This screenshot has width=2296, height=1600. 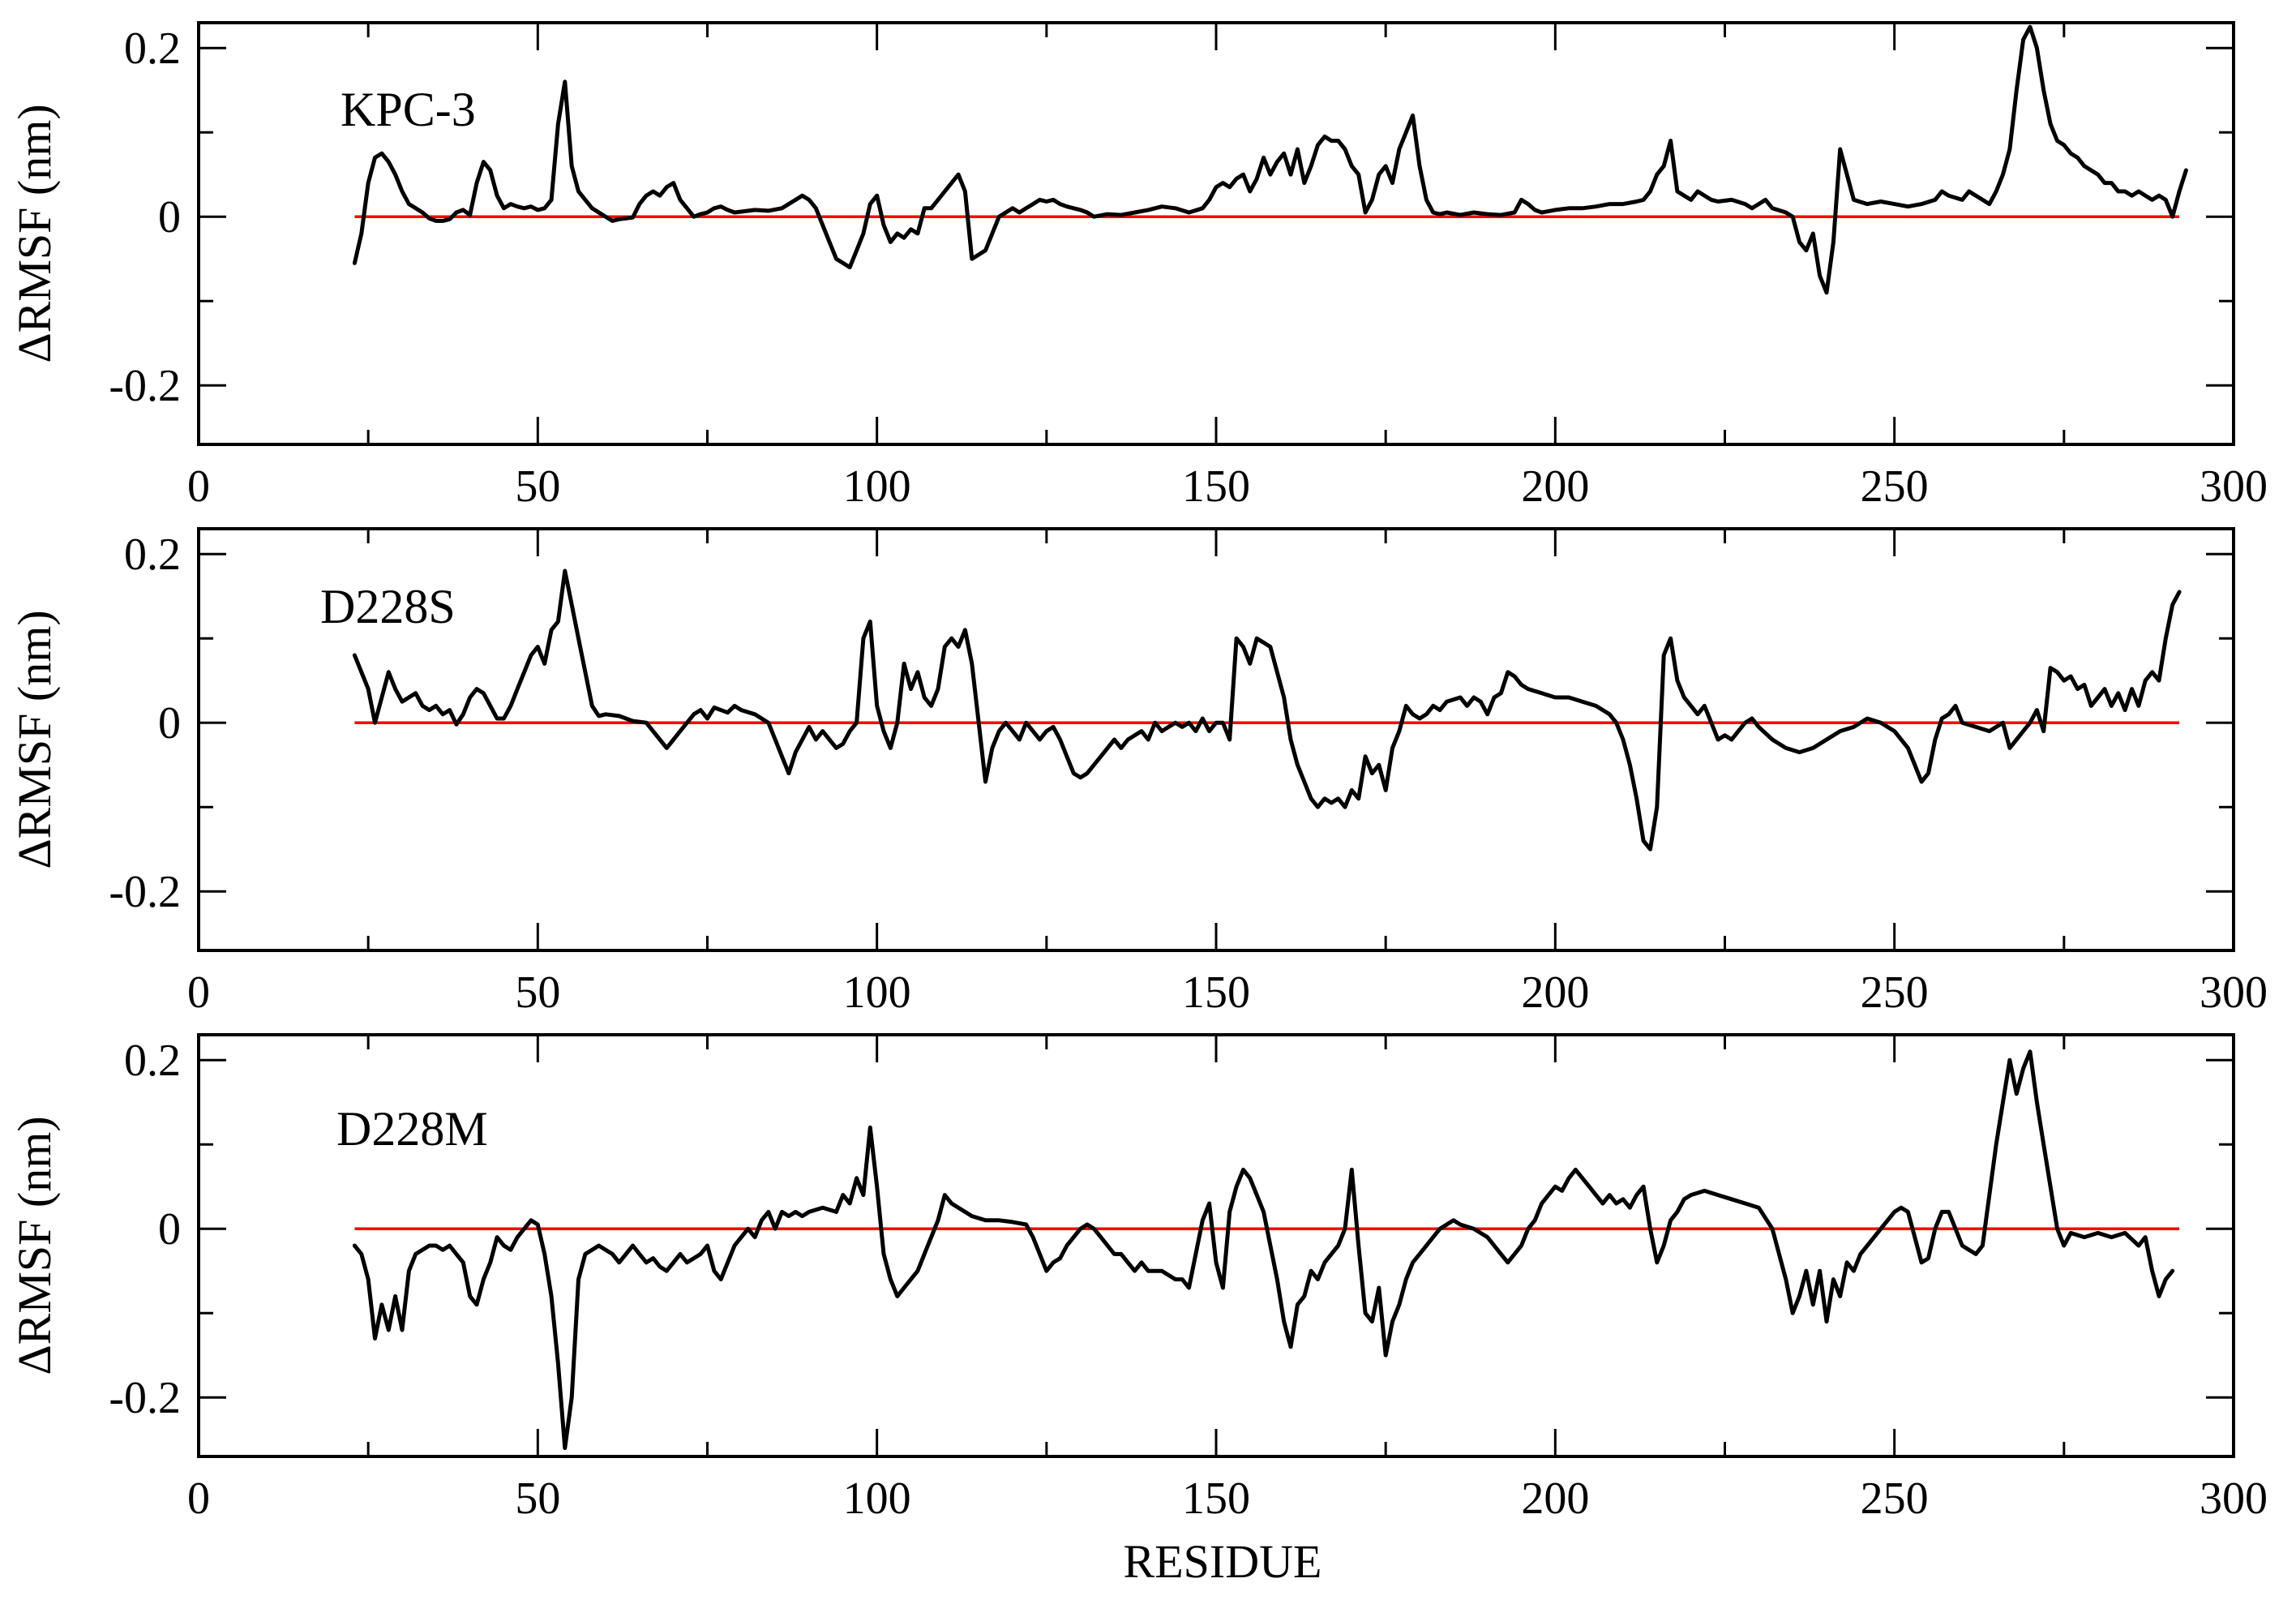 What do you see at coordinates (1223, 1561) in the screenshot?
I see `x-axis-title: RESIDUE` at bounding box center [1223, 1561].